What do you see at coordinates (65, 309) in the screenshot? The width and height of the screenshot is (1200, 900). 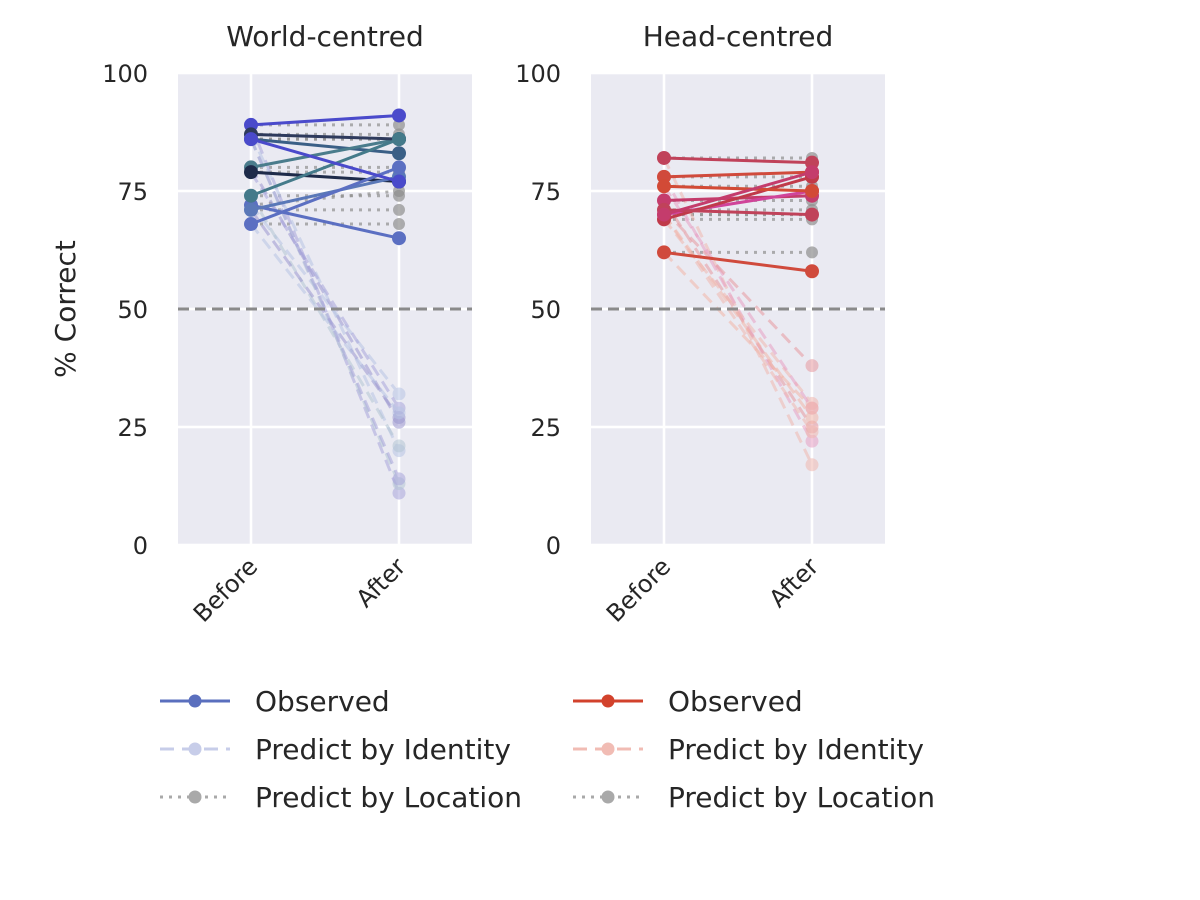 I see `y-axis-label: % Correct` at bounding box center [65, 309].